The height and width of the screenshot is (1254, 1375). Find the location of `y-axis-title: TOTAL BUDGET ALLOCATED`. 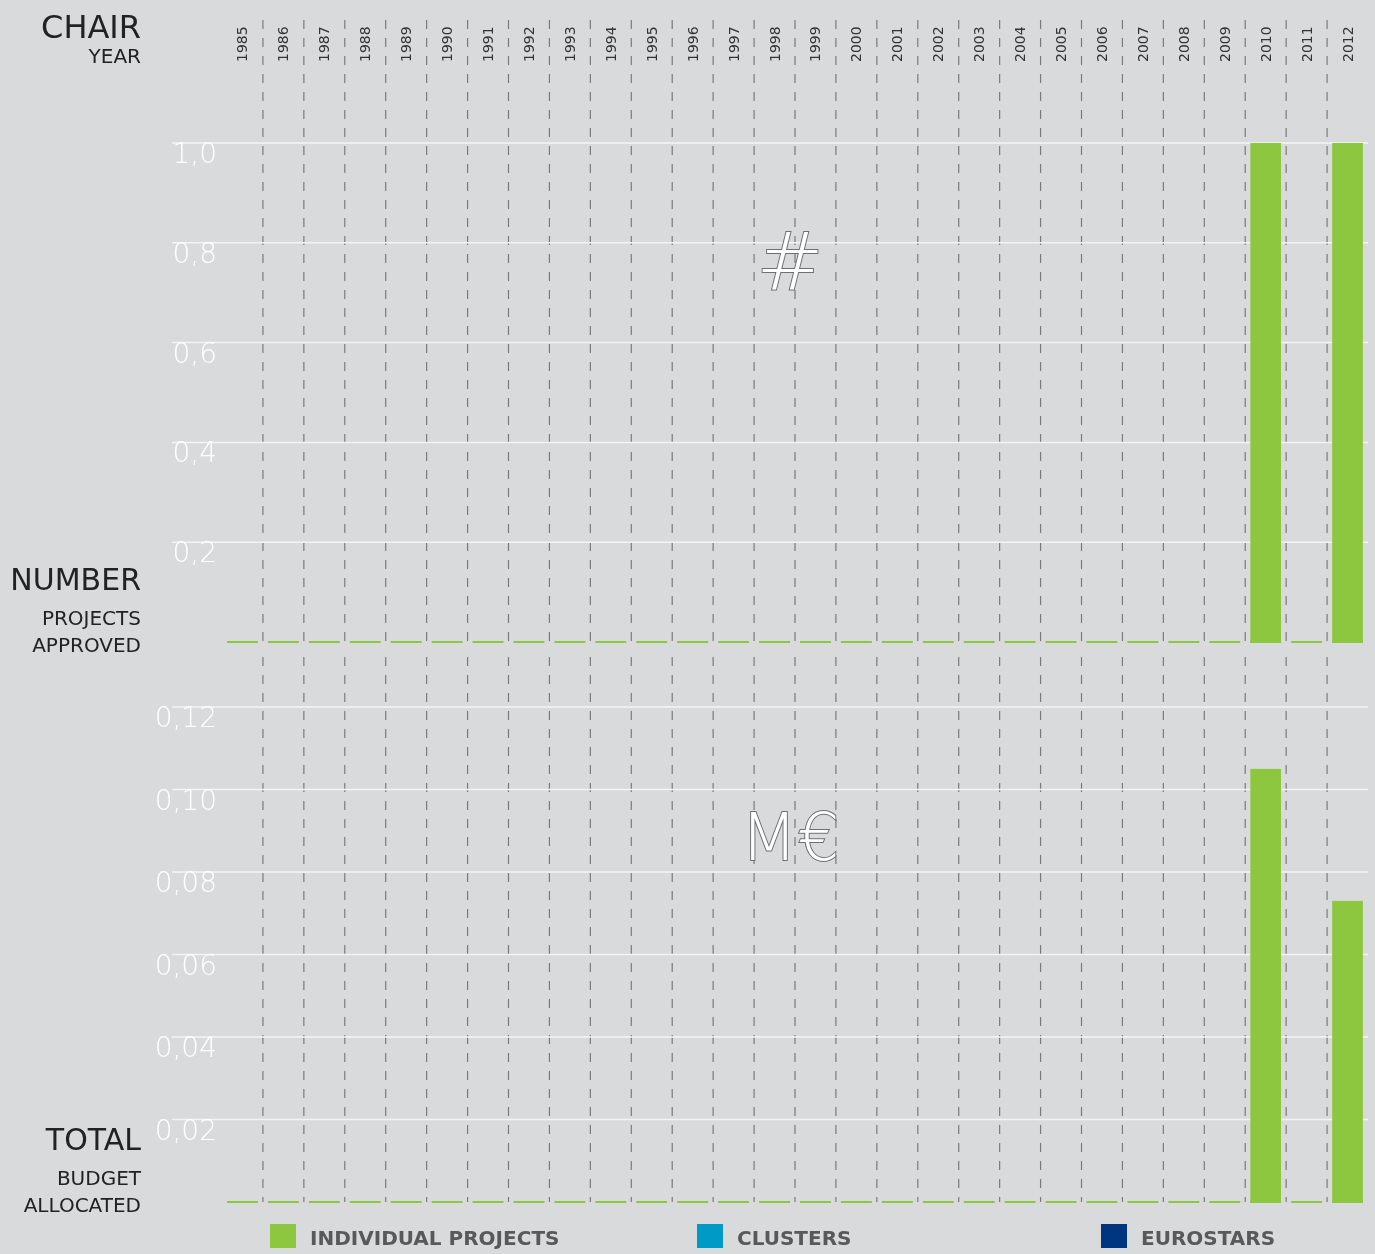

y-axis-title: TOTAL BUDGET ALLOCATED is located at coordinates (82, 1169).